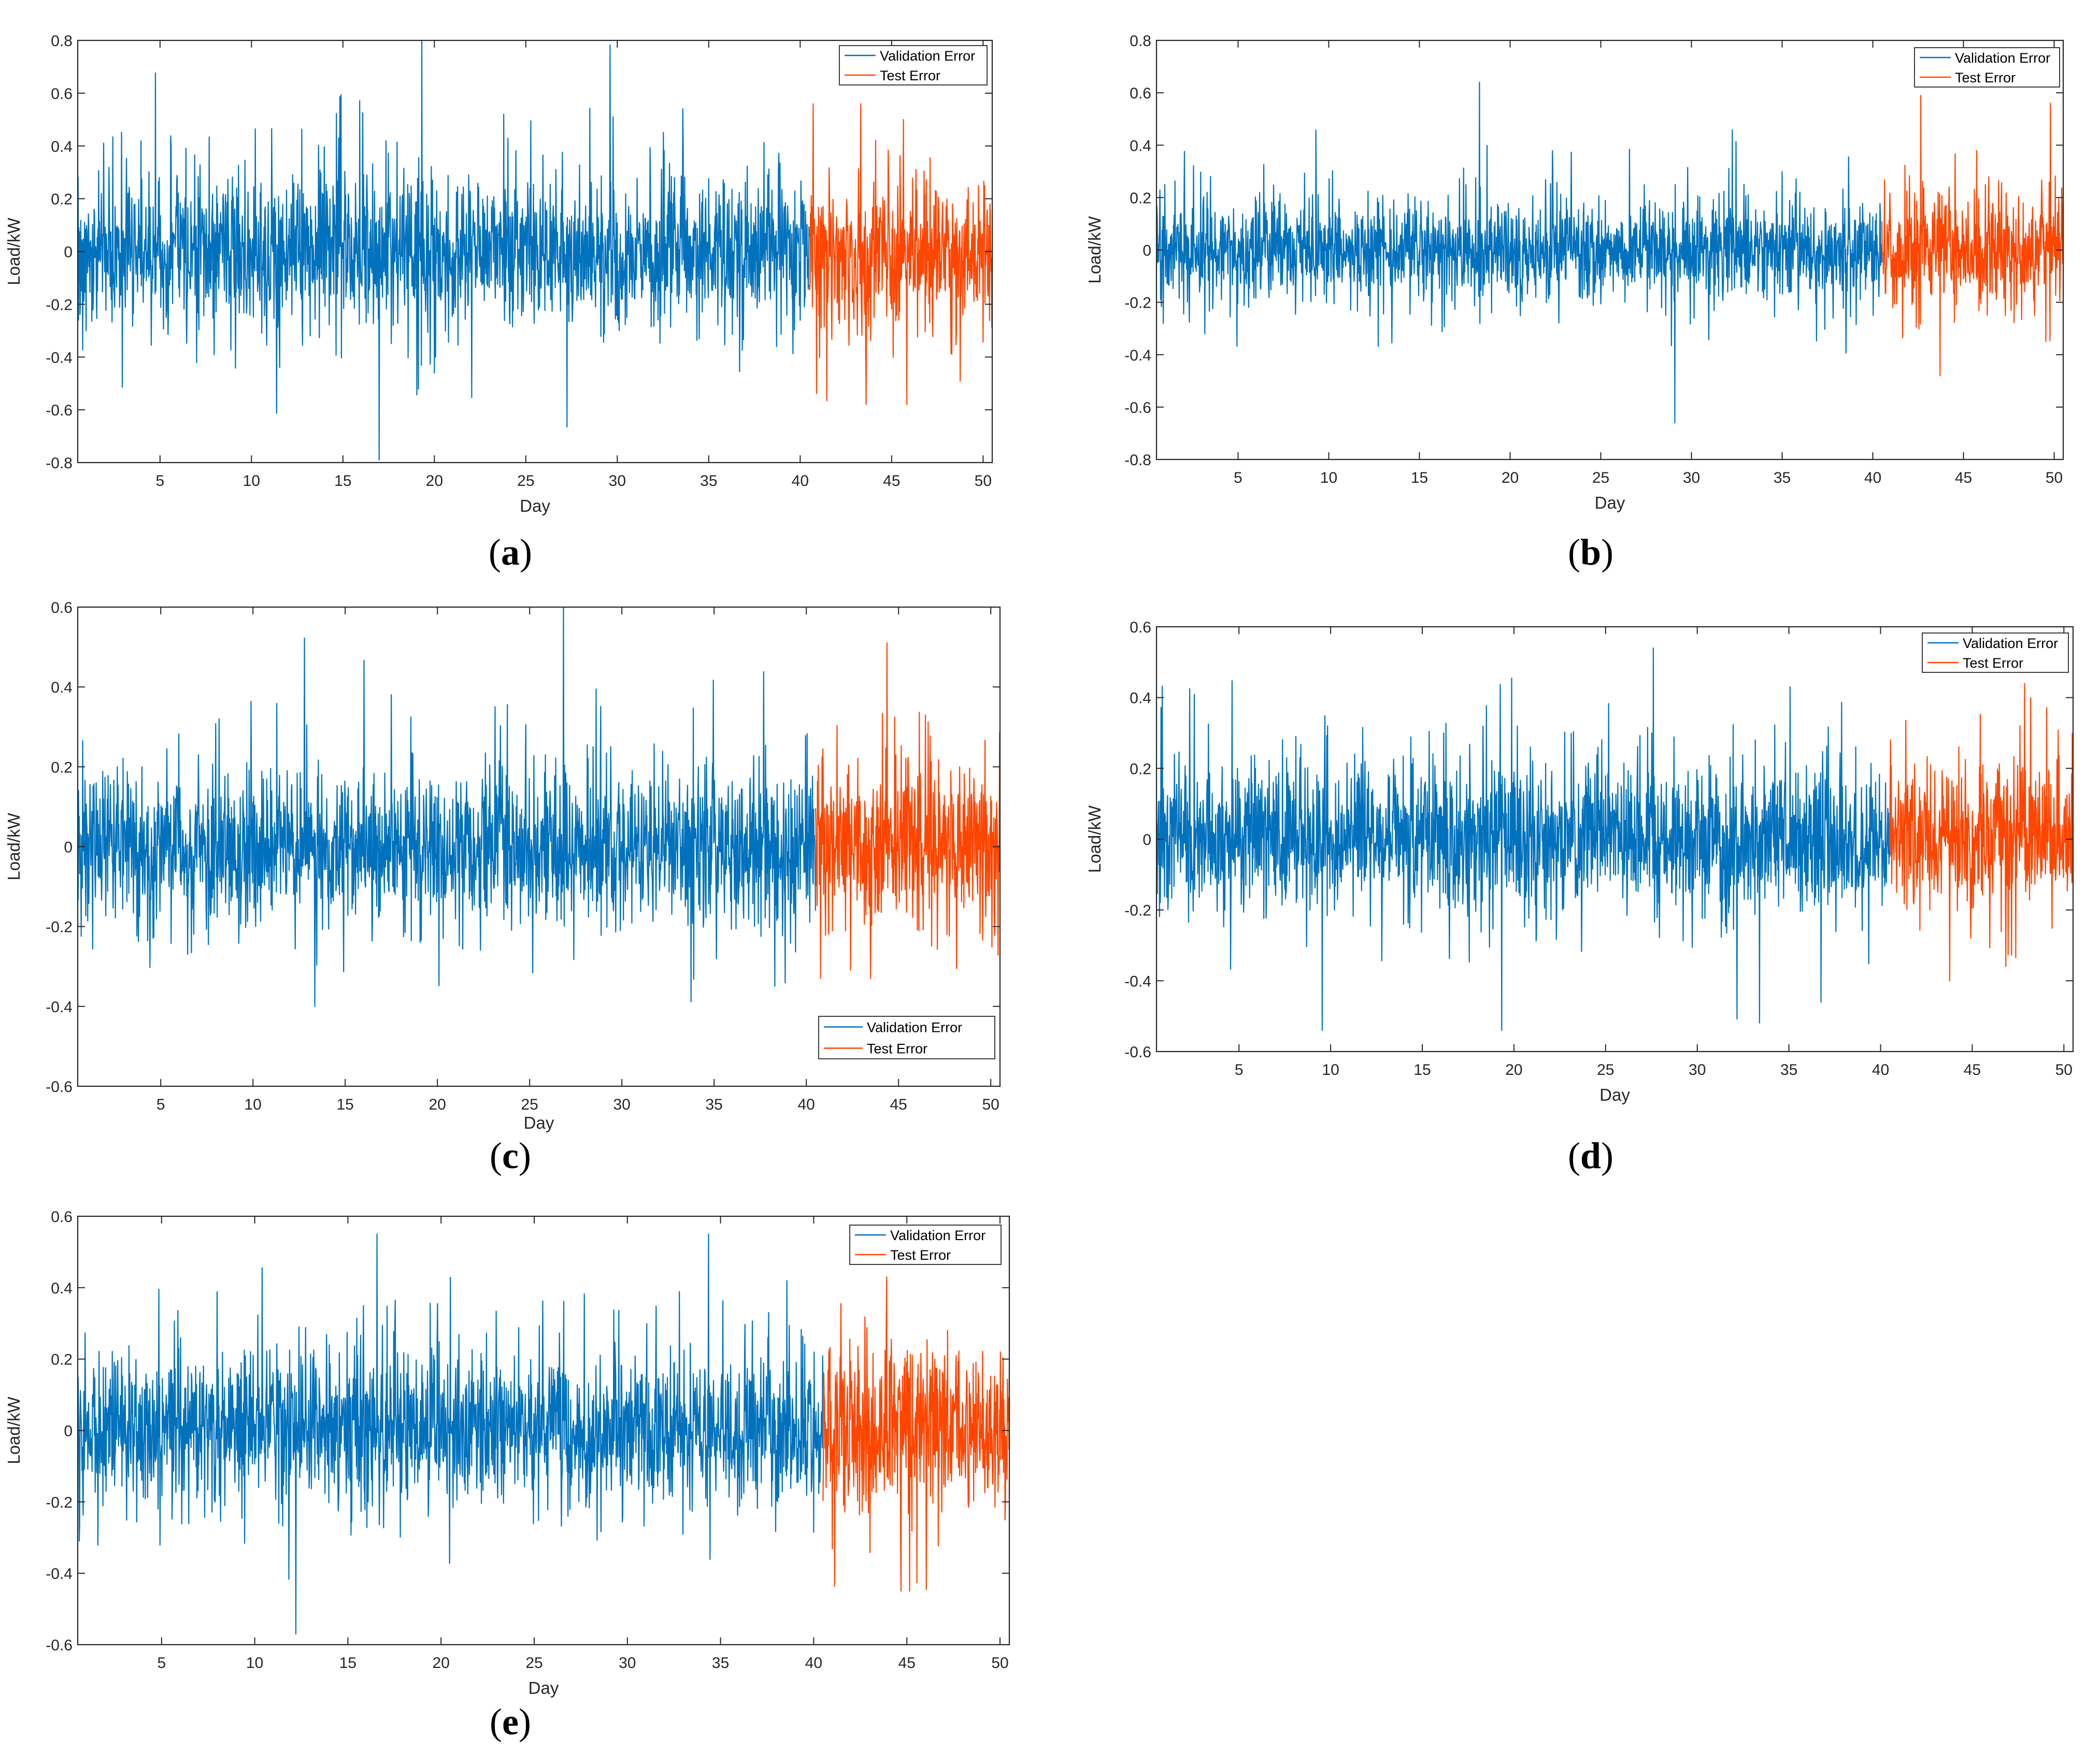  I want to click on panel-label: (b), so click(1590, 552).